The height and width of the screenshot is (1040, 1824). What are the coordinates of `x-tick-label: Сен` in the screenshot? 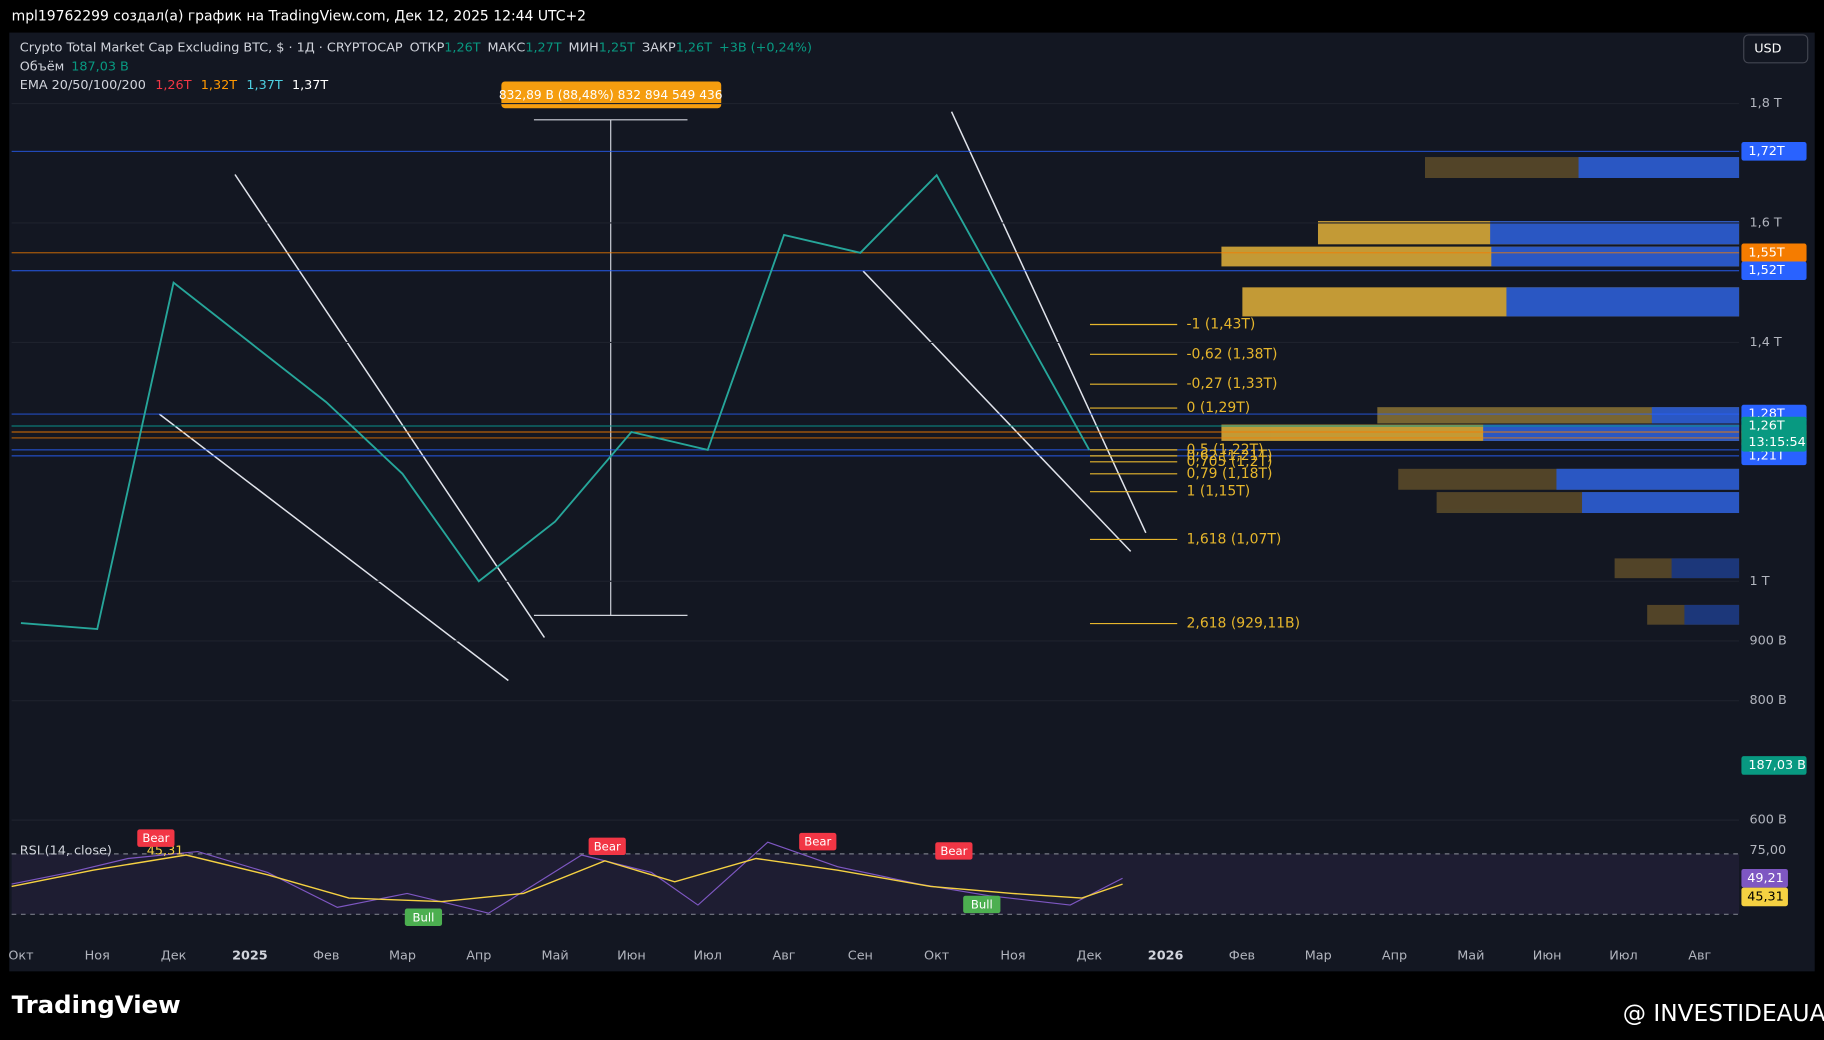 It's located at (860, 956).